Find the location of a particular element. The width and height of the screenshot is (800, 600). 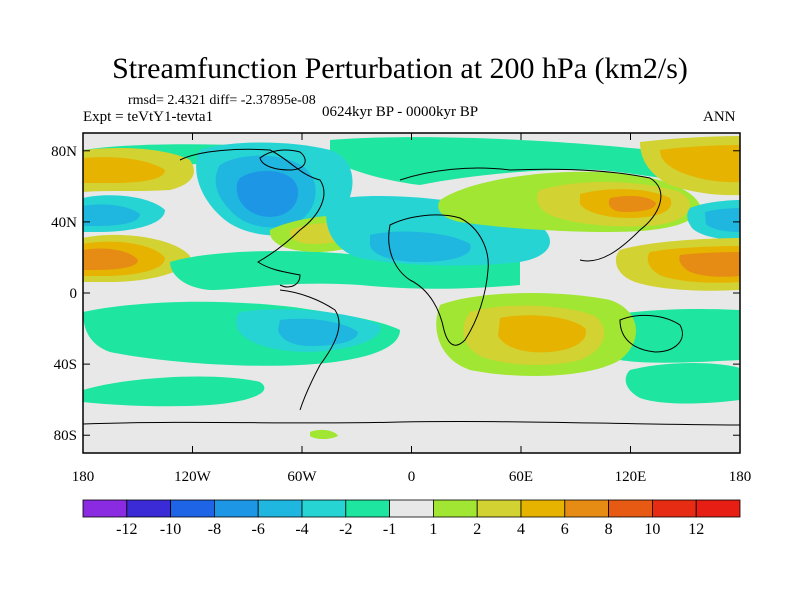

y-tick-label: 80N is located at coordinates (64, 152).